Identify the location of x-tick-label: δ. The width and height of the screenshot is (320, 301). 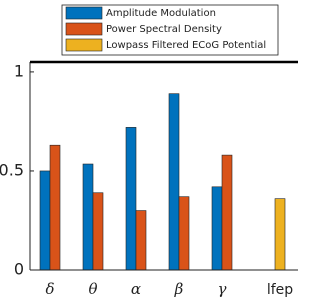
(49, 289).